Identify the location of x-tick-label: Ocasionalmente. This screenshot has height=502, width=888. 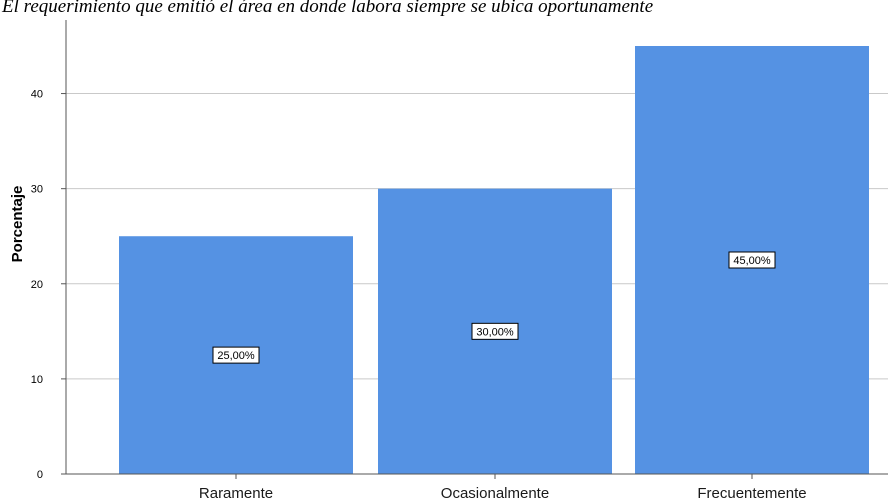
(495, 493).